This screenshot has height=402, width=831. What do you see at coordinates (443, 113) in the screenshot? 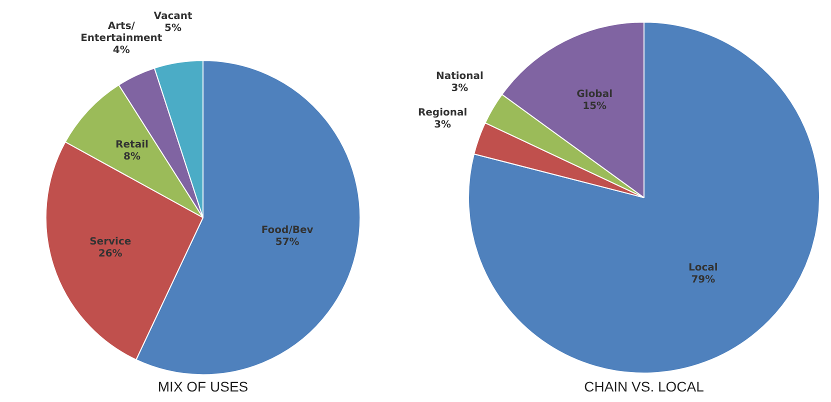
I see `slice-label: Regional` at bounding box center [443, 113].